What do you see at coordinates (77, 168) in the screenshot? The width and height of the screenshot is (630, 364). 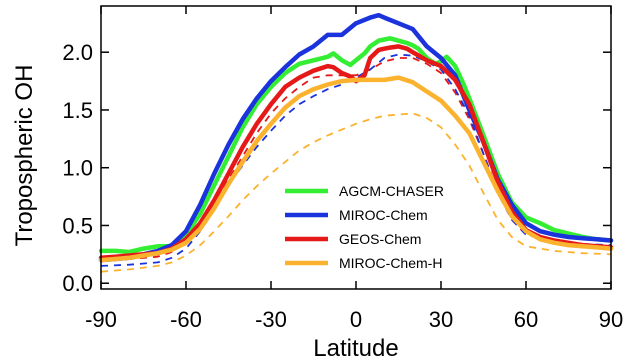 I see `y-tick-label: 1.0` at bounding box center [77, 168].